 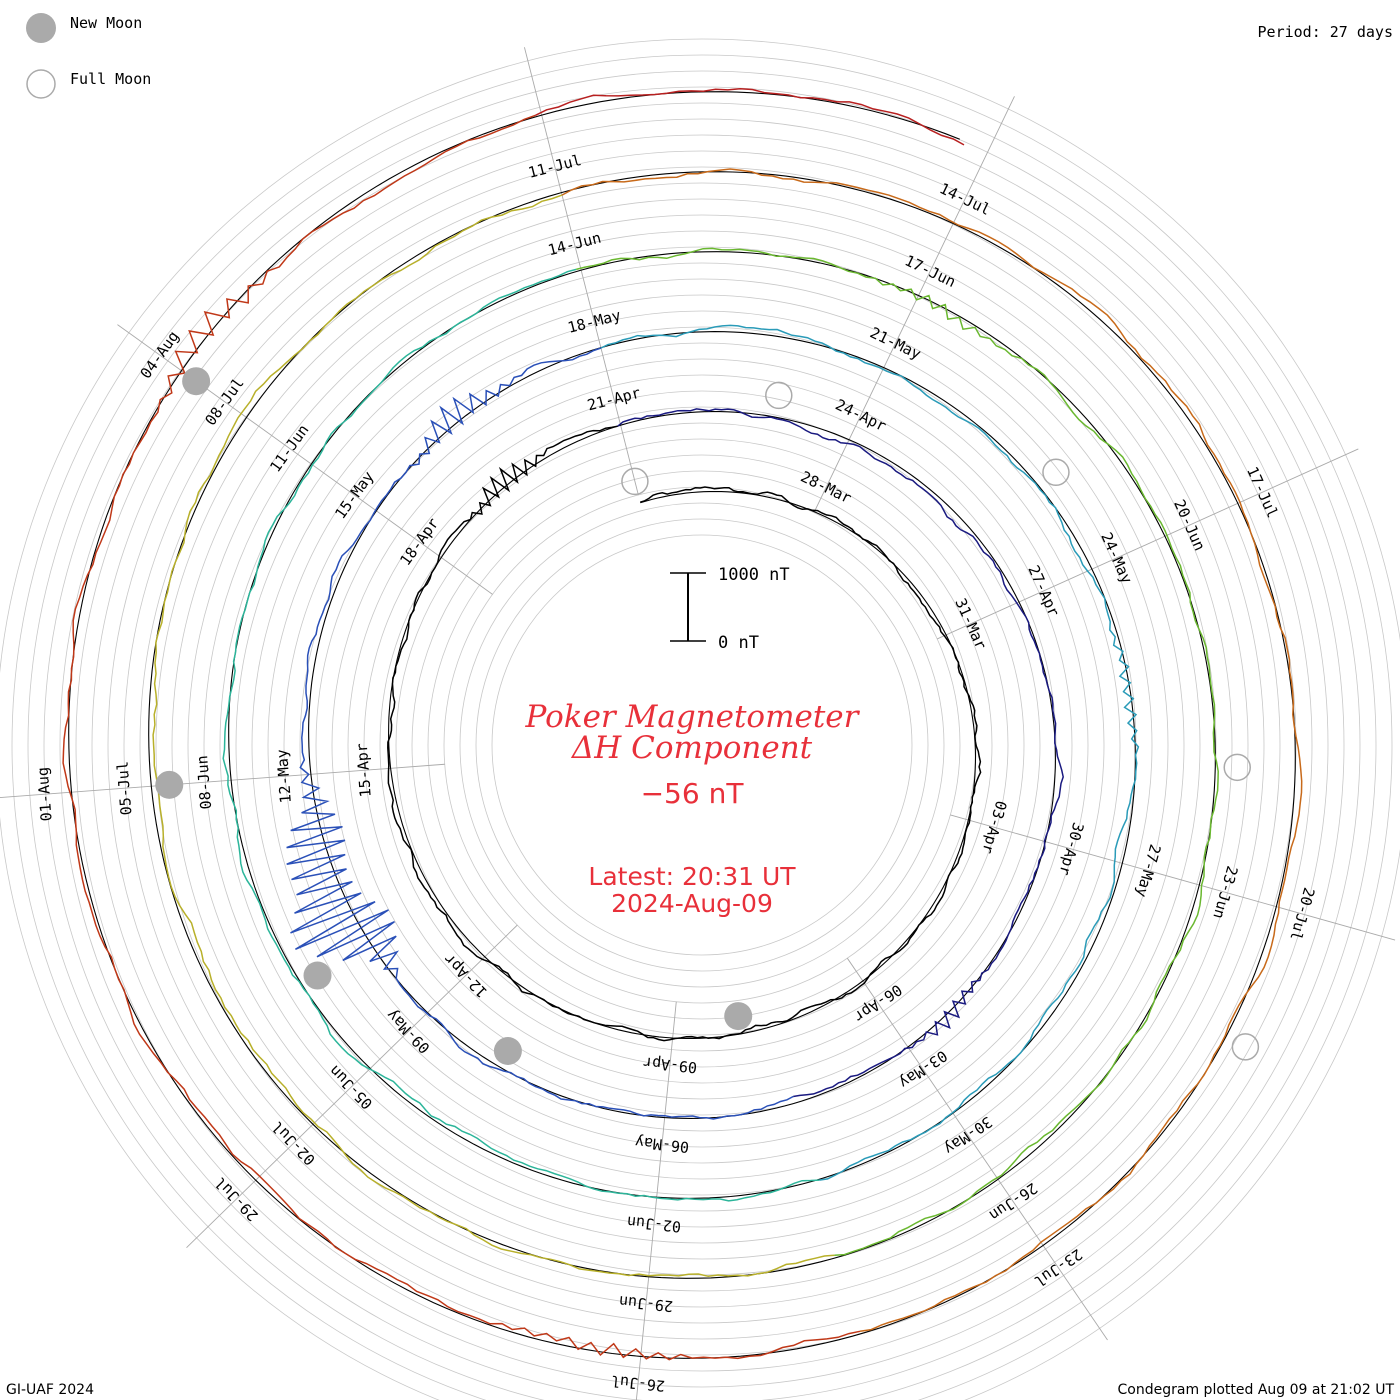 I want to click on chart-title: Poker Magnetometer, so click(x=693, y=717).